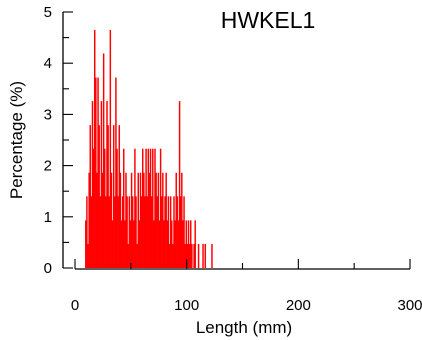 The width and height of the screenshot is (422, 340). What do you see at coordinates (48, 114) in the screenshot?
I see `y-tick-label: 3` at bounding box center [48, 114].